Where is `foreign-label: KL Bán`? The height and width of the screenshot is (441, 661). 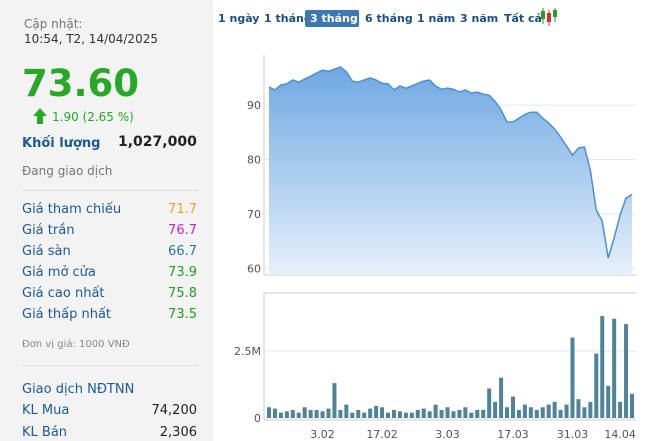 foreign-label: KL Bán is located at coordinates (45, 432).